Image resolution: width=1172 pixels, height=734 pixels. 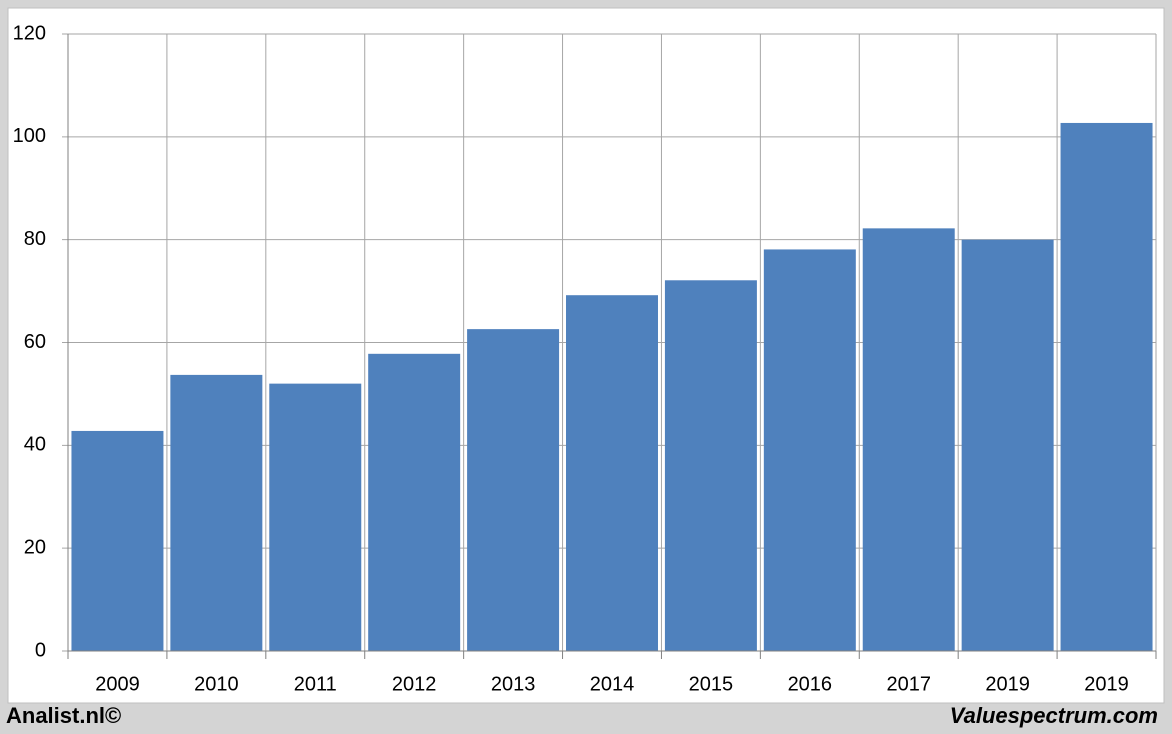 I want to click on x-tick-label: 2009, so click(x=117, y=684).